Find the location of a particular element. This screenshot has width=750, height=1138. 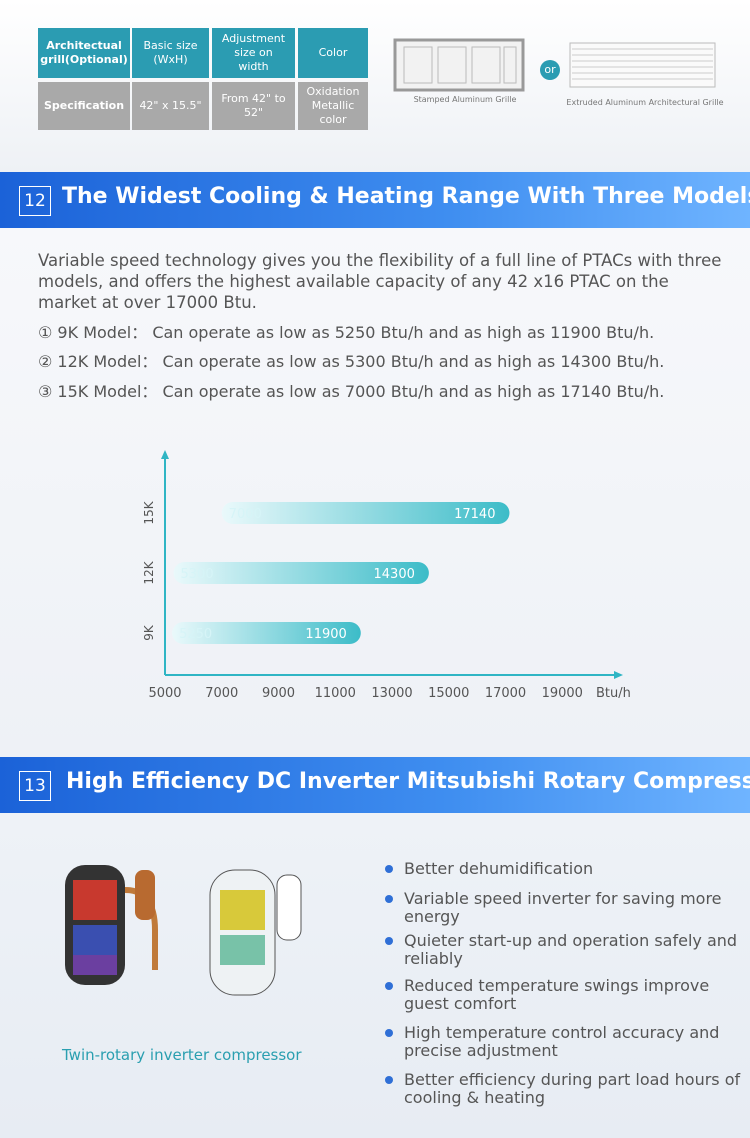

stamped-grille is located at coordinates (459, 65).